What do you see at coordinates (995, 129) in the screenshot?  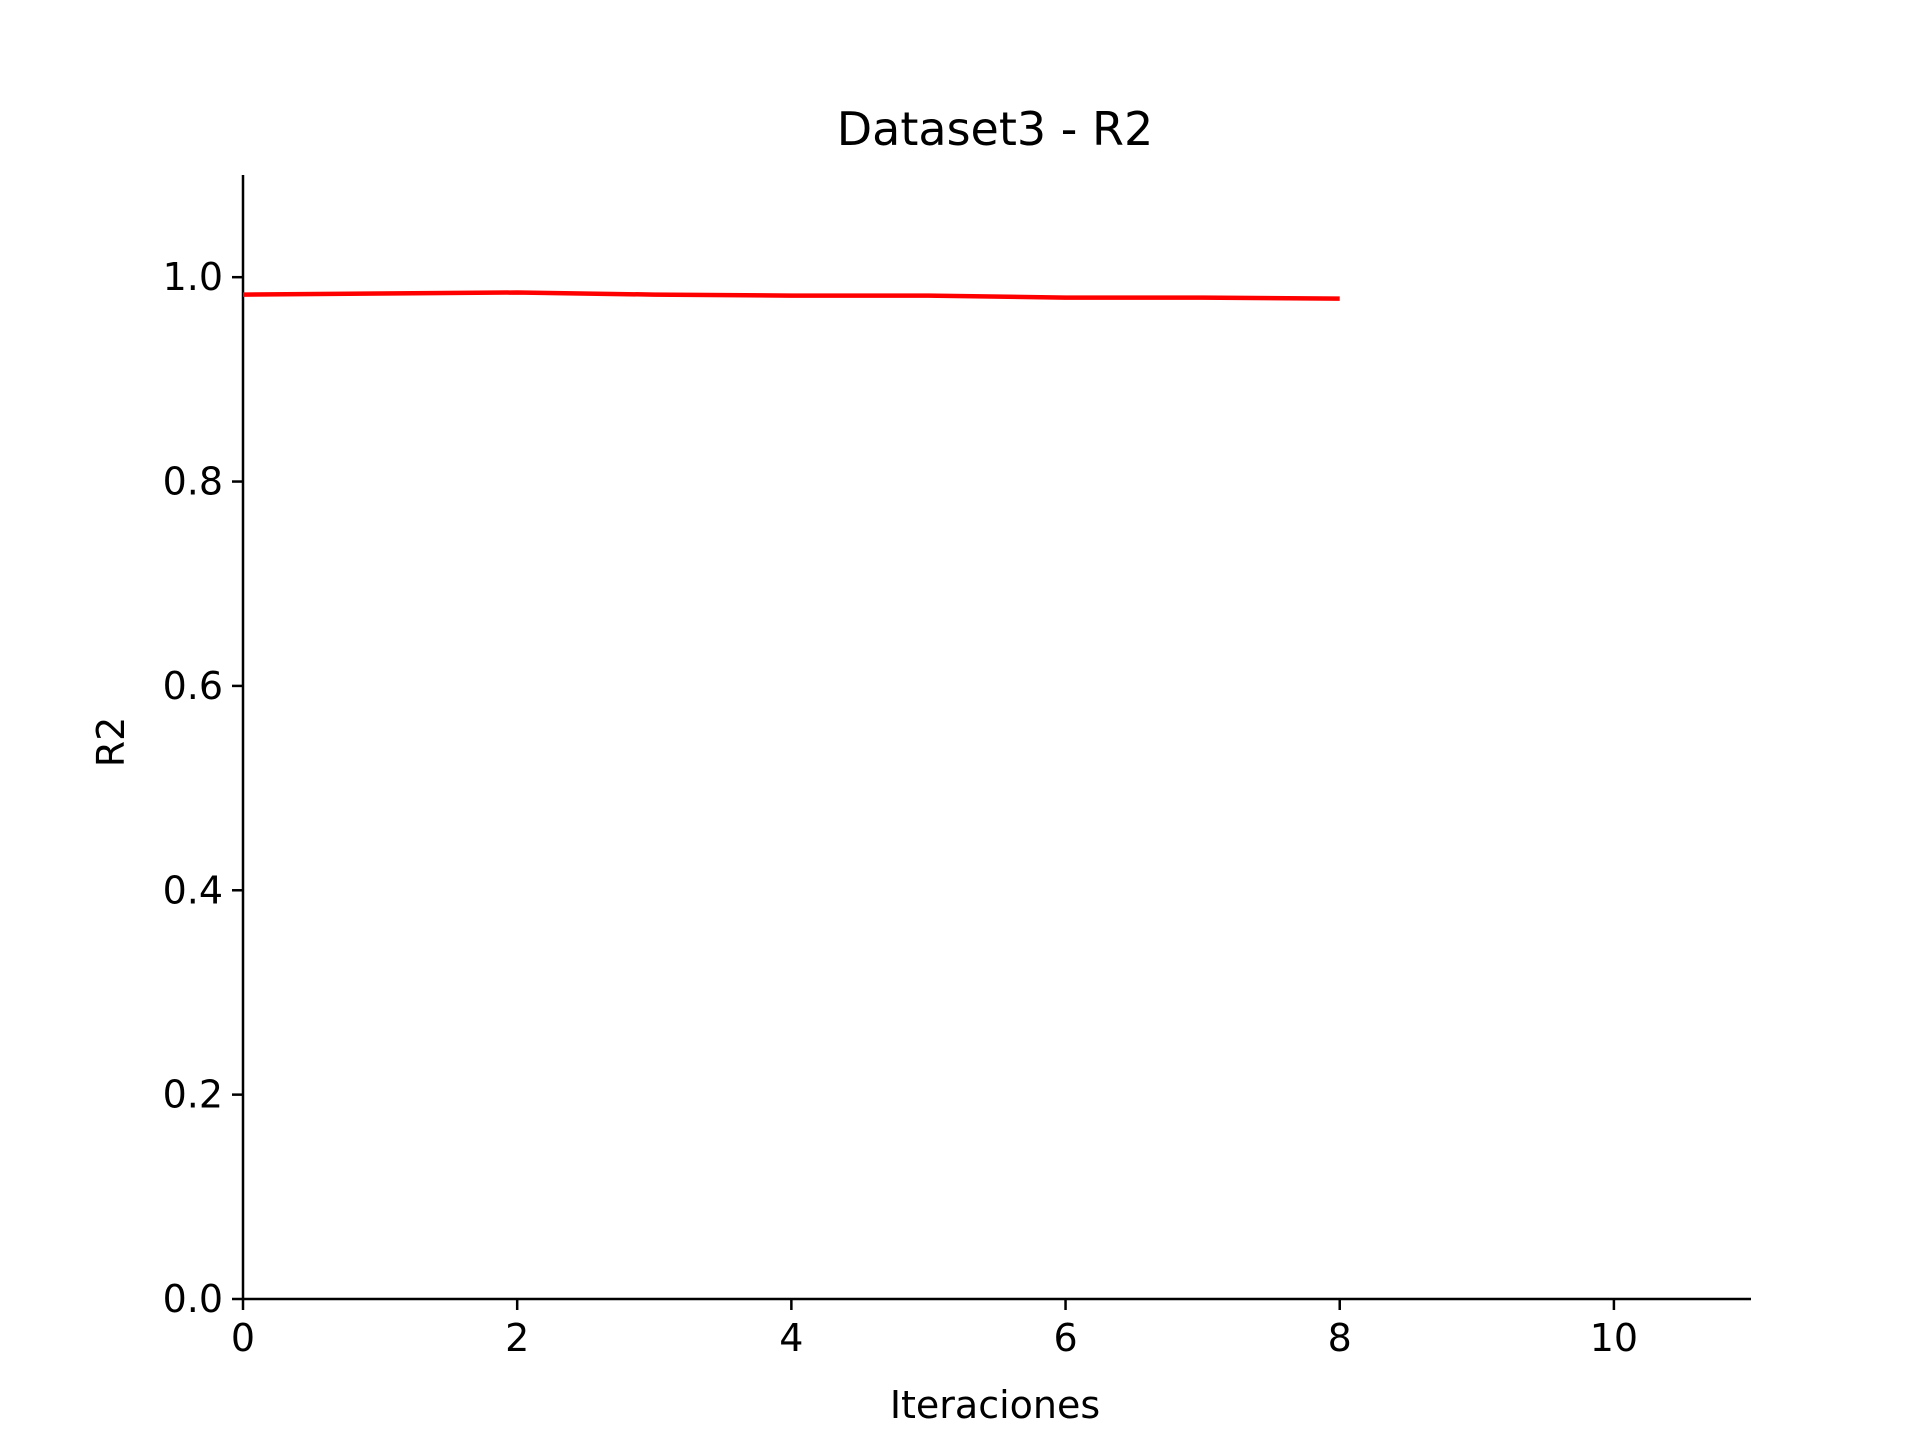 I see `chart-title: Dataset3 - R2` at bounding box center [995, 129].